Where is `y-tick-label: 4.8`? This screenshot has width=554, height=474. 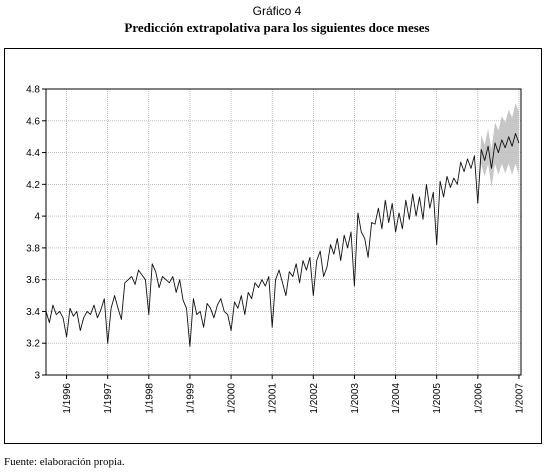
y-tick-label: 4.8 is located at coordinates (33, 90).